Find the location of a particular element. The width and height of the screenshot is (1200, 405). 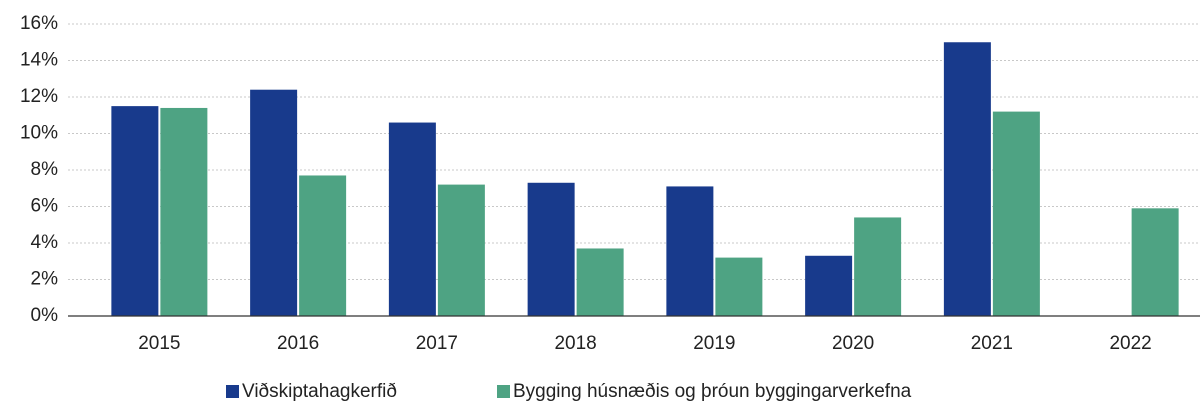

y-tick-label: 8% is located at coordinates (45, 169).